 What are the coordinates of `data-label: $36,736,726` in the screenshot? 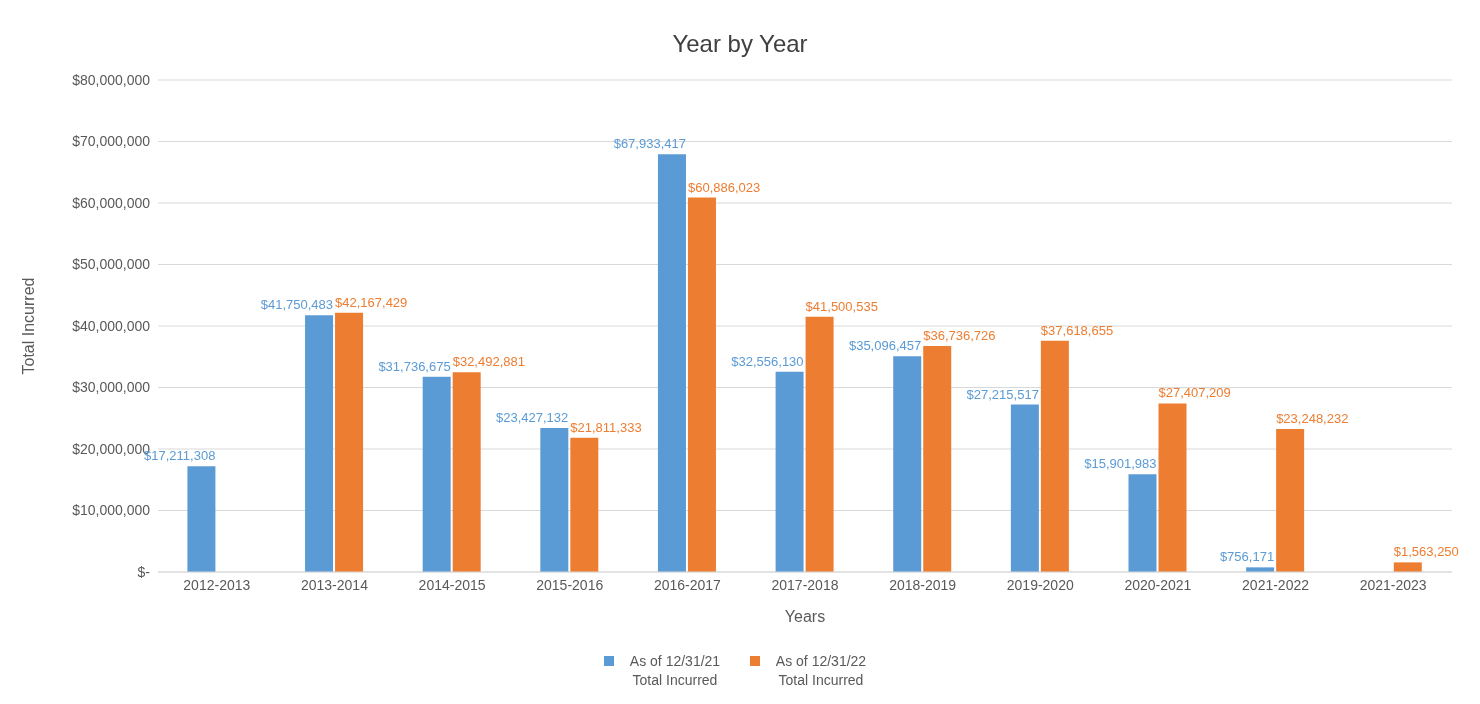 It's located at (959, 336).